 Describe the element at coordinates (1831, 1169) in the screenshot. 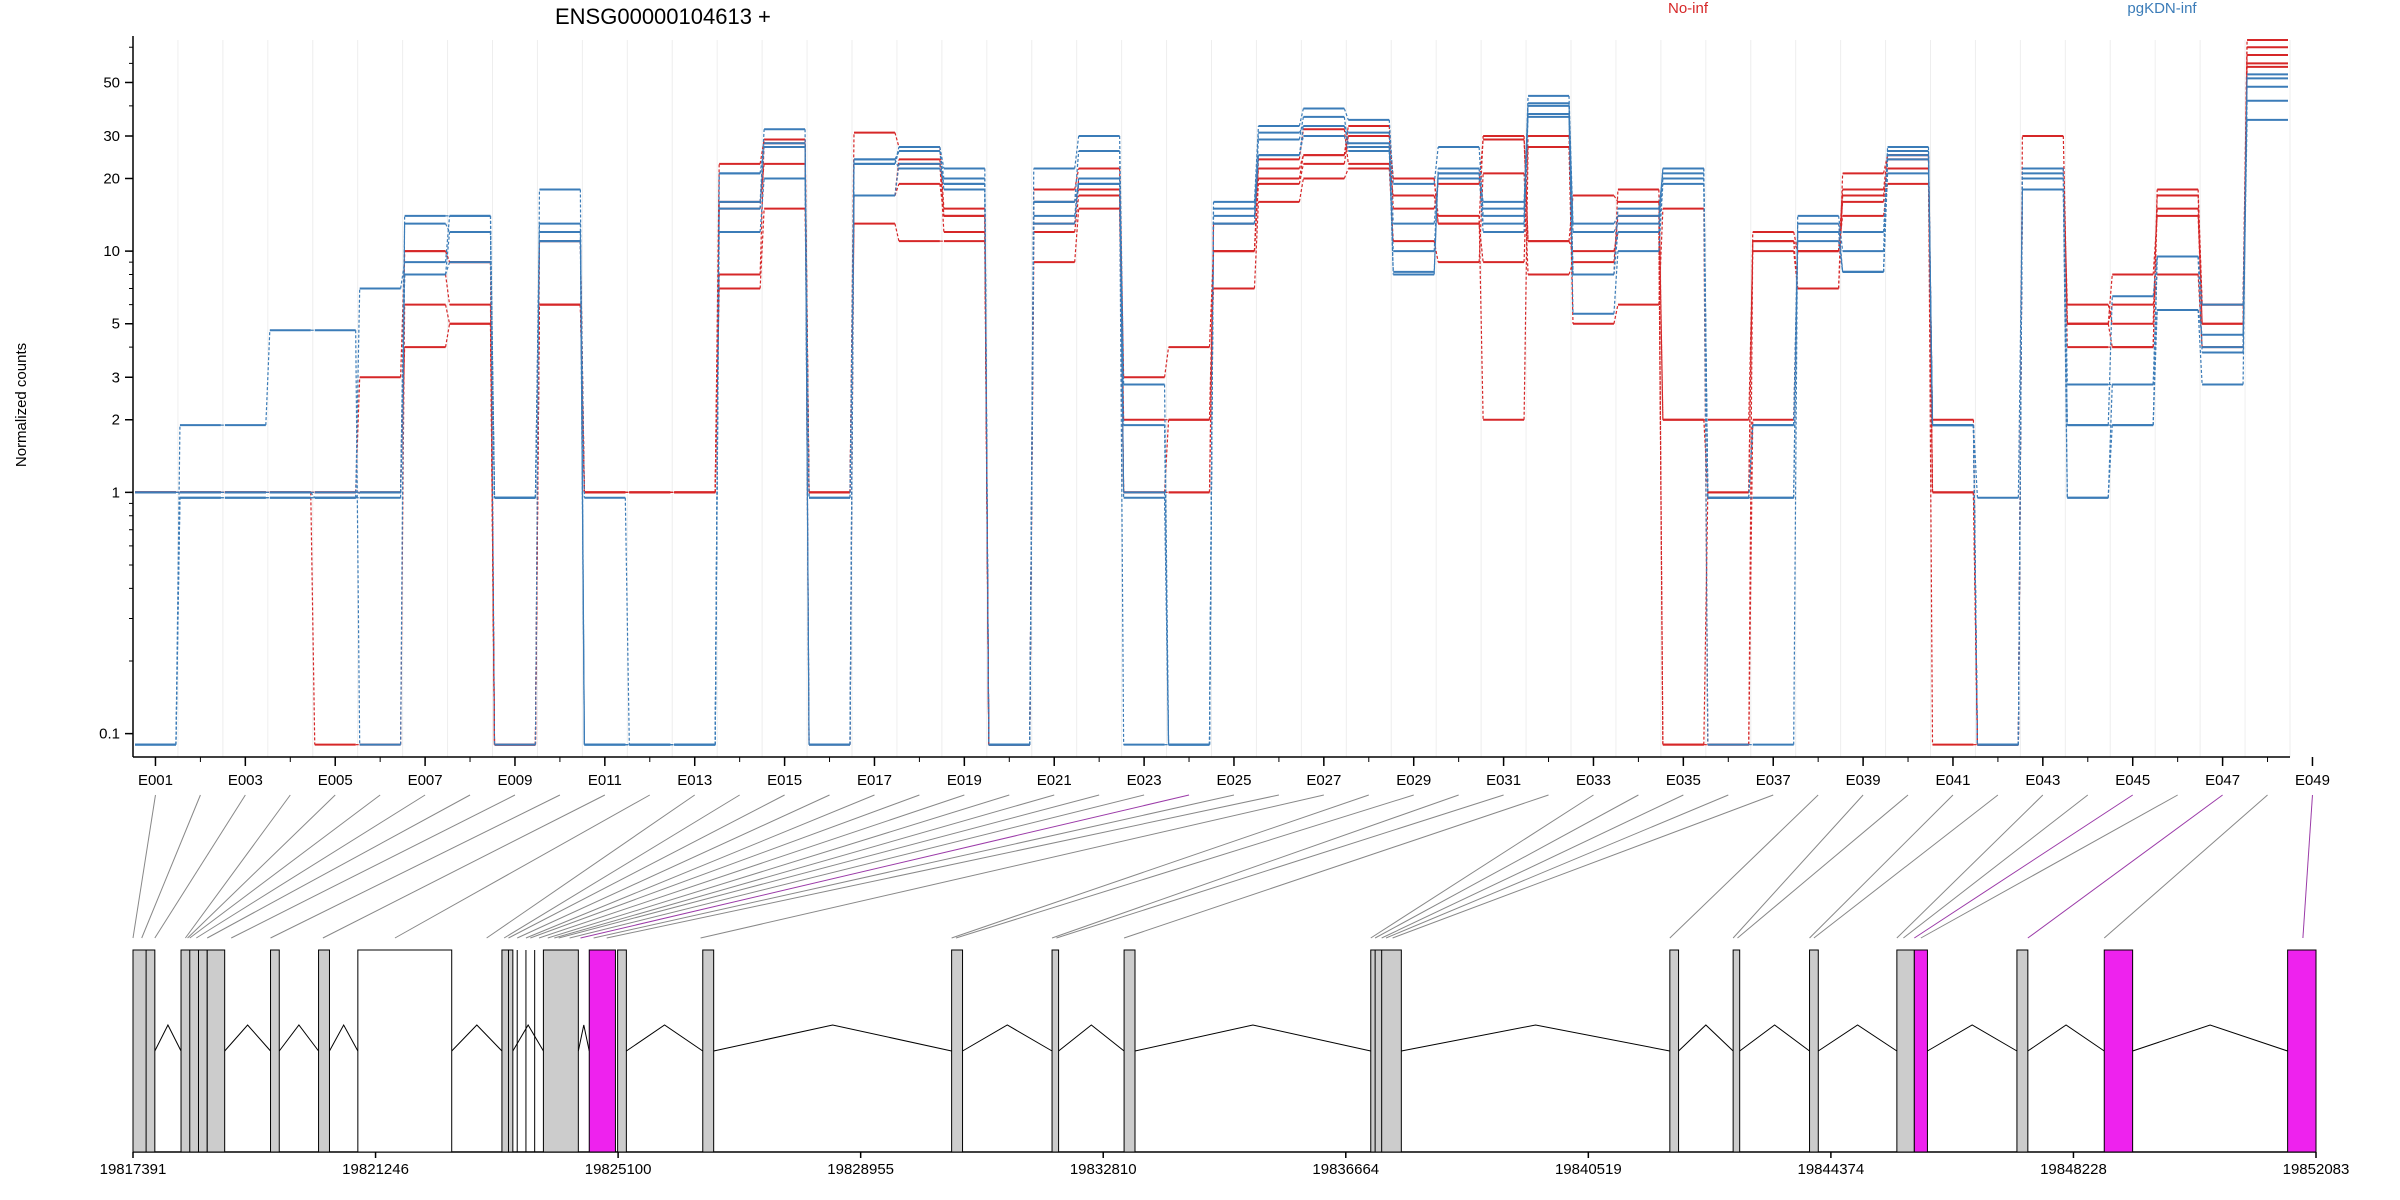

I see `genomic-coordinate-label: 19844374` at that location.